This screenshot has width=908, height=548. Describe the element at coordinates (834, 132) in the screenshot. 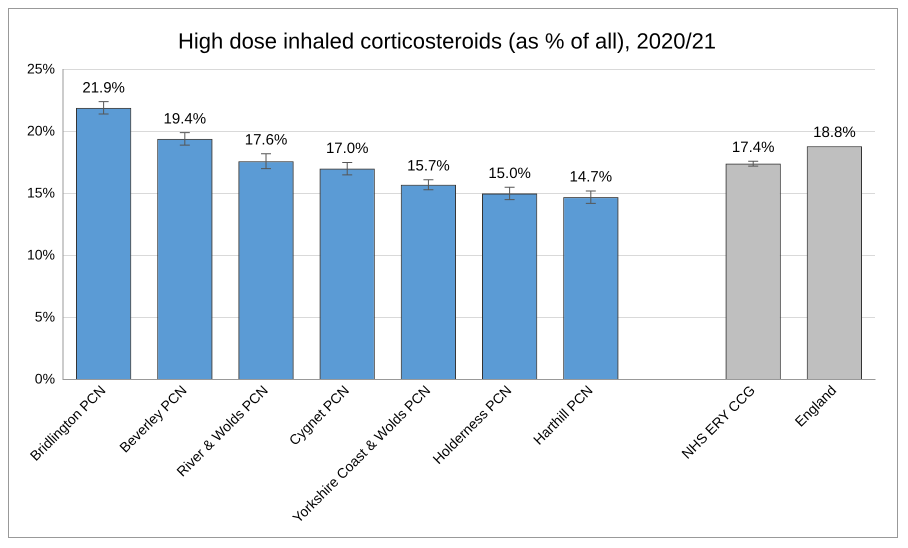

I see `data-label: 18.8%` at that location.